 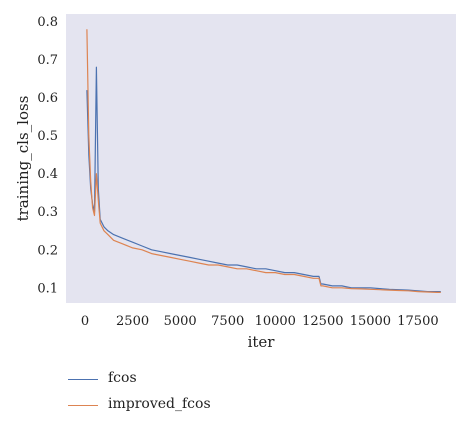 I want to click on x-tick-label: 2500, so click(x=132, y=321).